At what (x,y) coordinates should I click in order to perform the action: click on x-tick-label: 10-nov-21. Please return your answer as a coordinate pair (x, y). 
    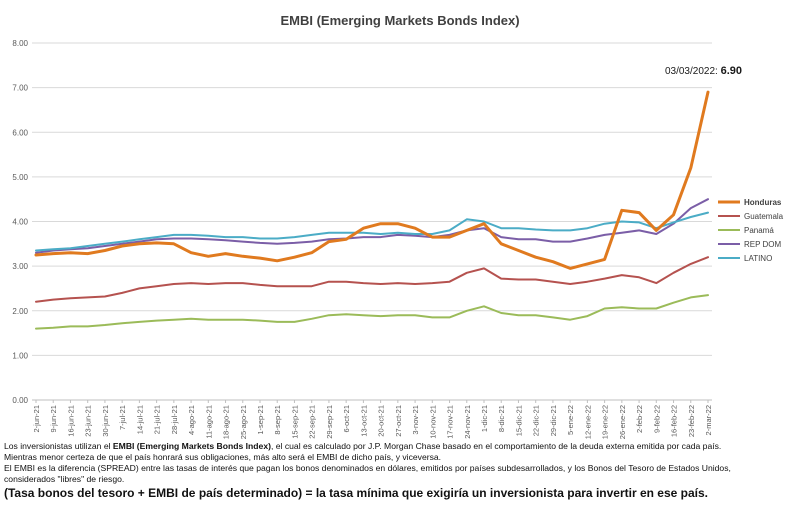
    Looking at the image, I should click on (432, 422).